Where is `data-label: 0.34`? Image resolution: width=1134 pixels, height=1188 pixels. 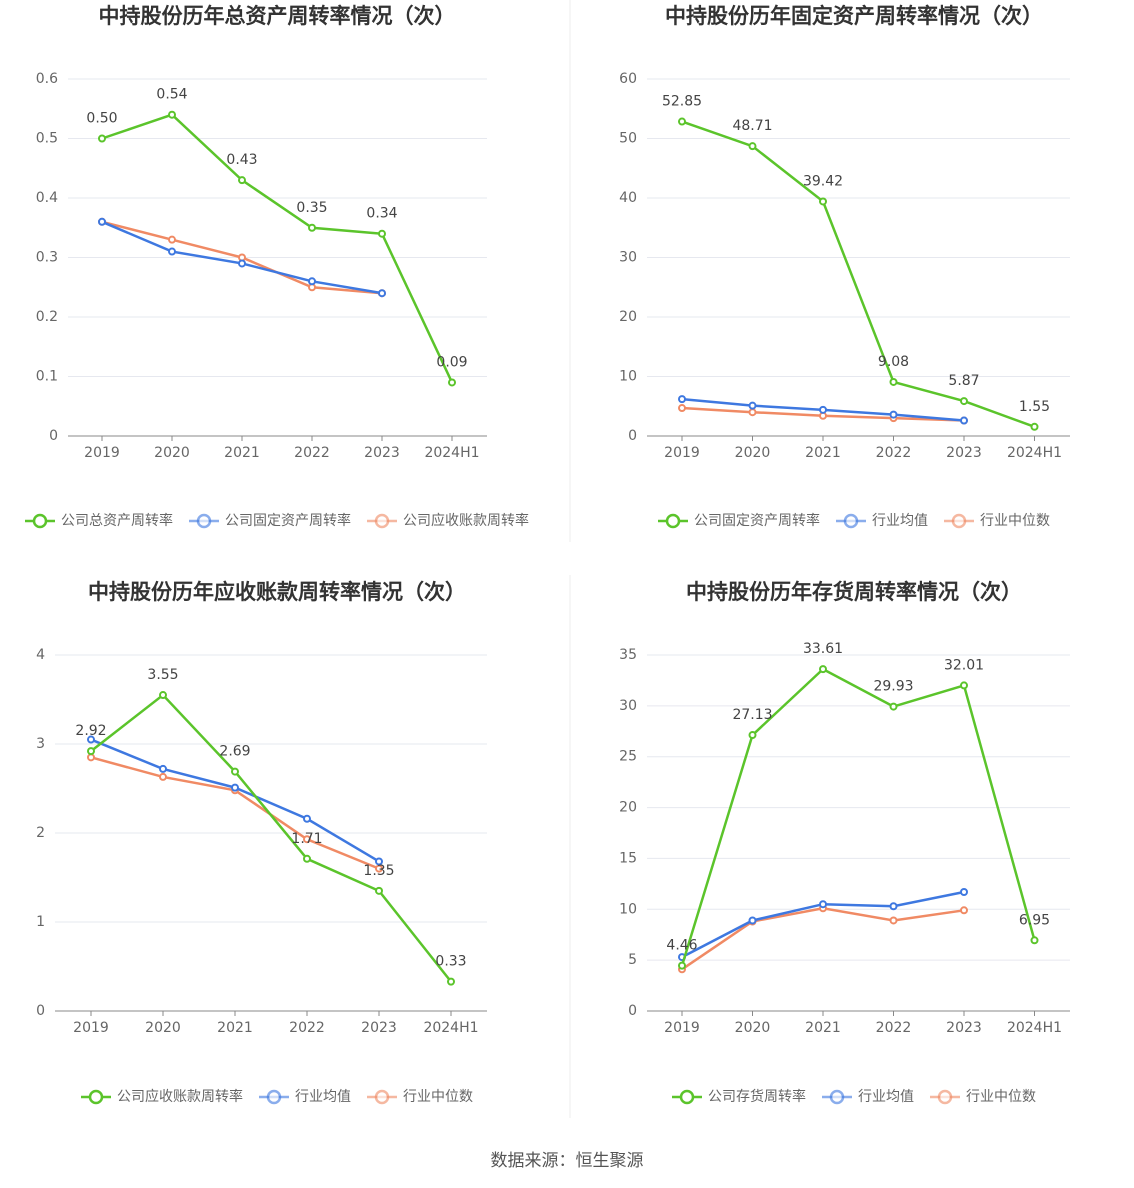 data-label: 0.34 is located at coordinates (381, 214).